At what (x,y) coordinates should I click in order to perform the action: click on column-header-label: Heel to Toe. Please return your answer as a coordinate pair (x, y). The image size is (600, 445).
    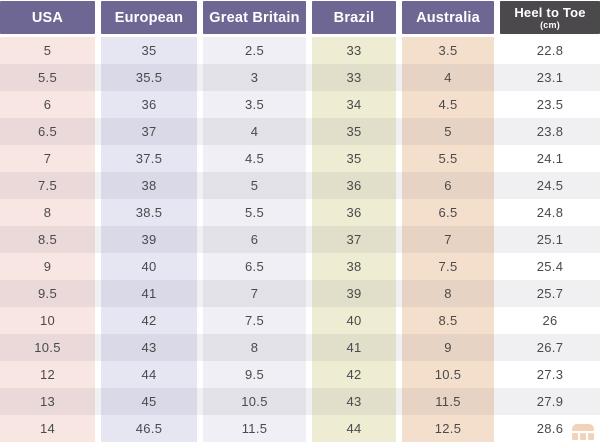
    Looking at the image, I should click on (550, 12).